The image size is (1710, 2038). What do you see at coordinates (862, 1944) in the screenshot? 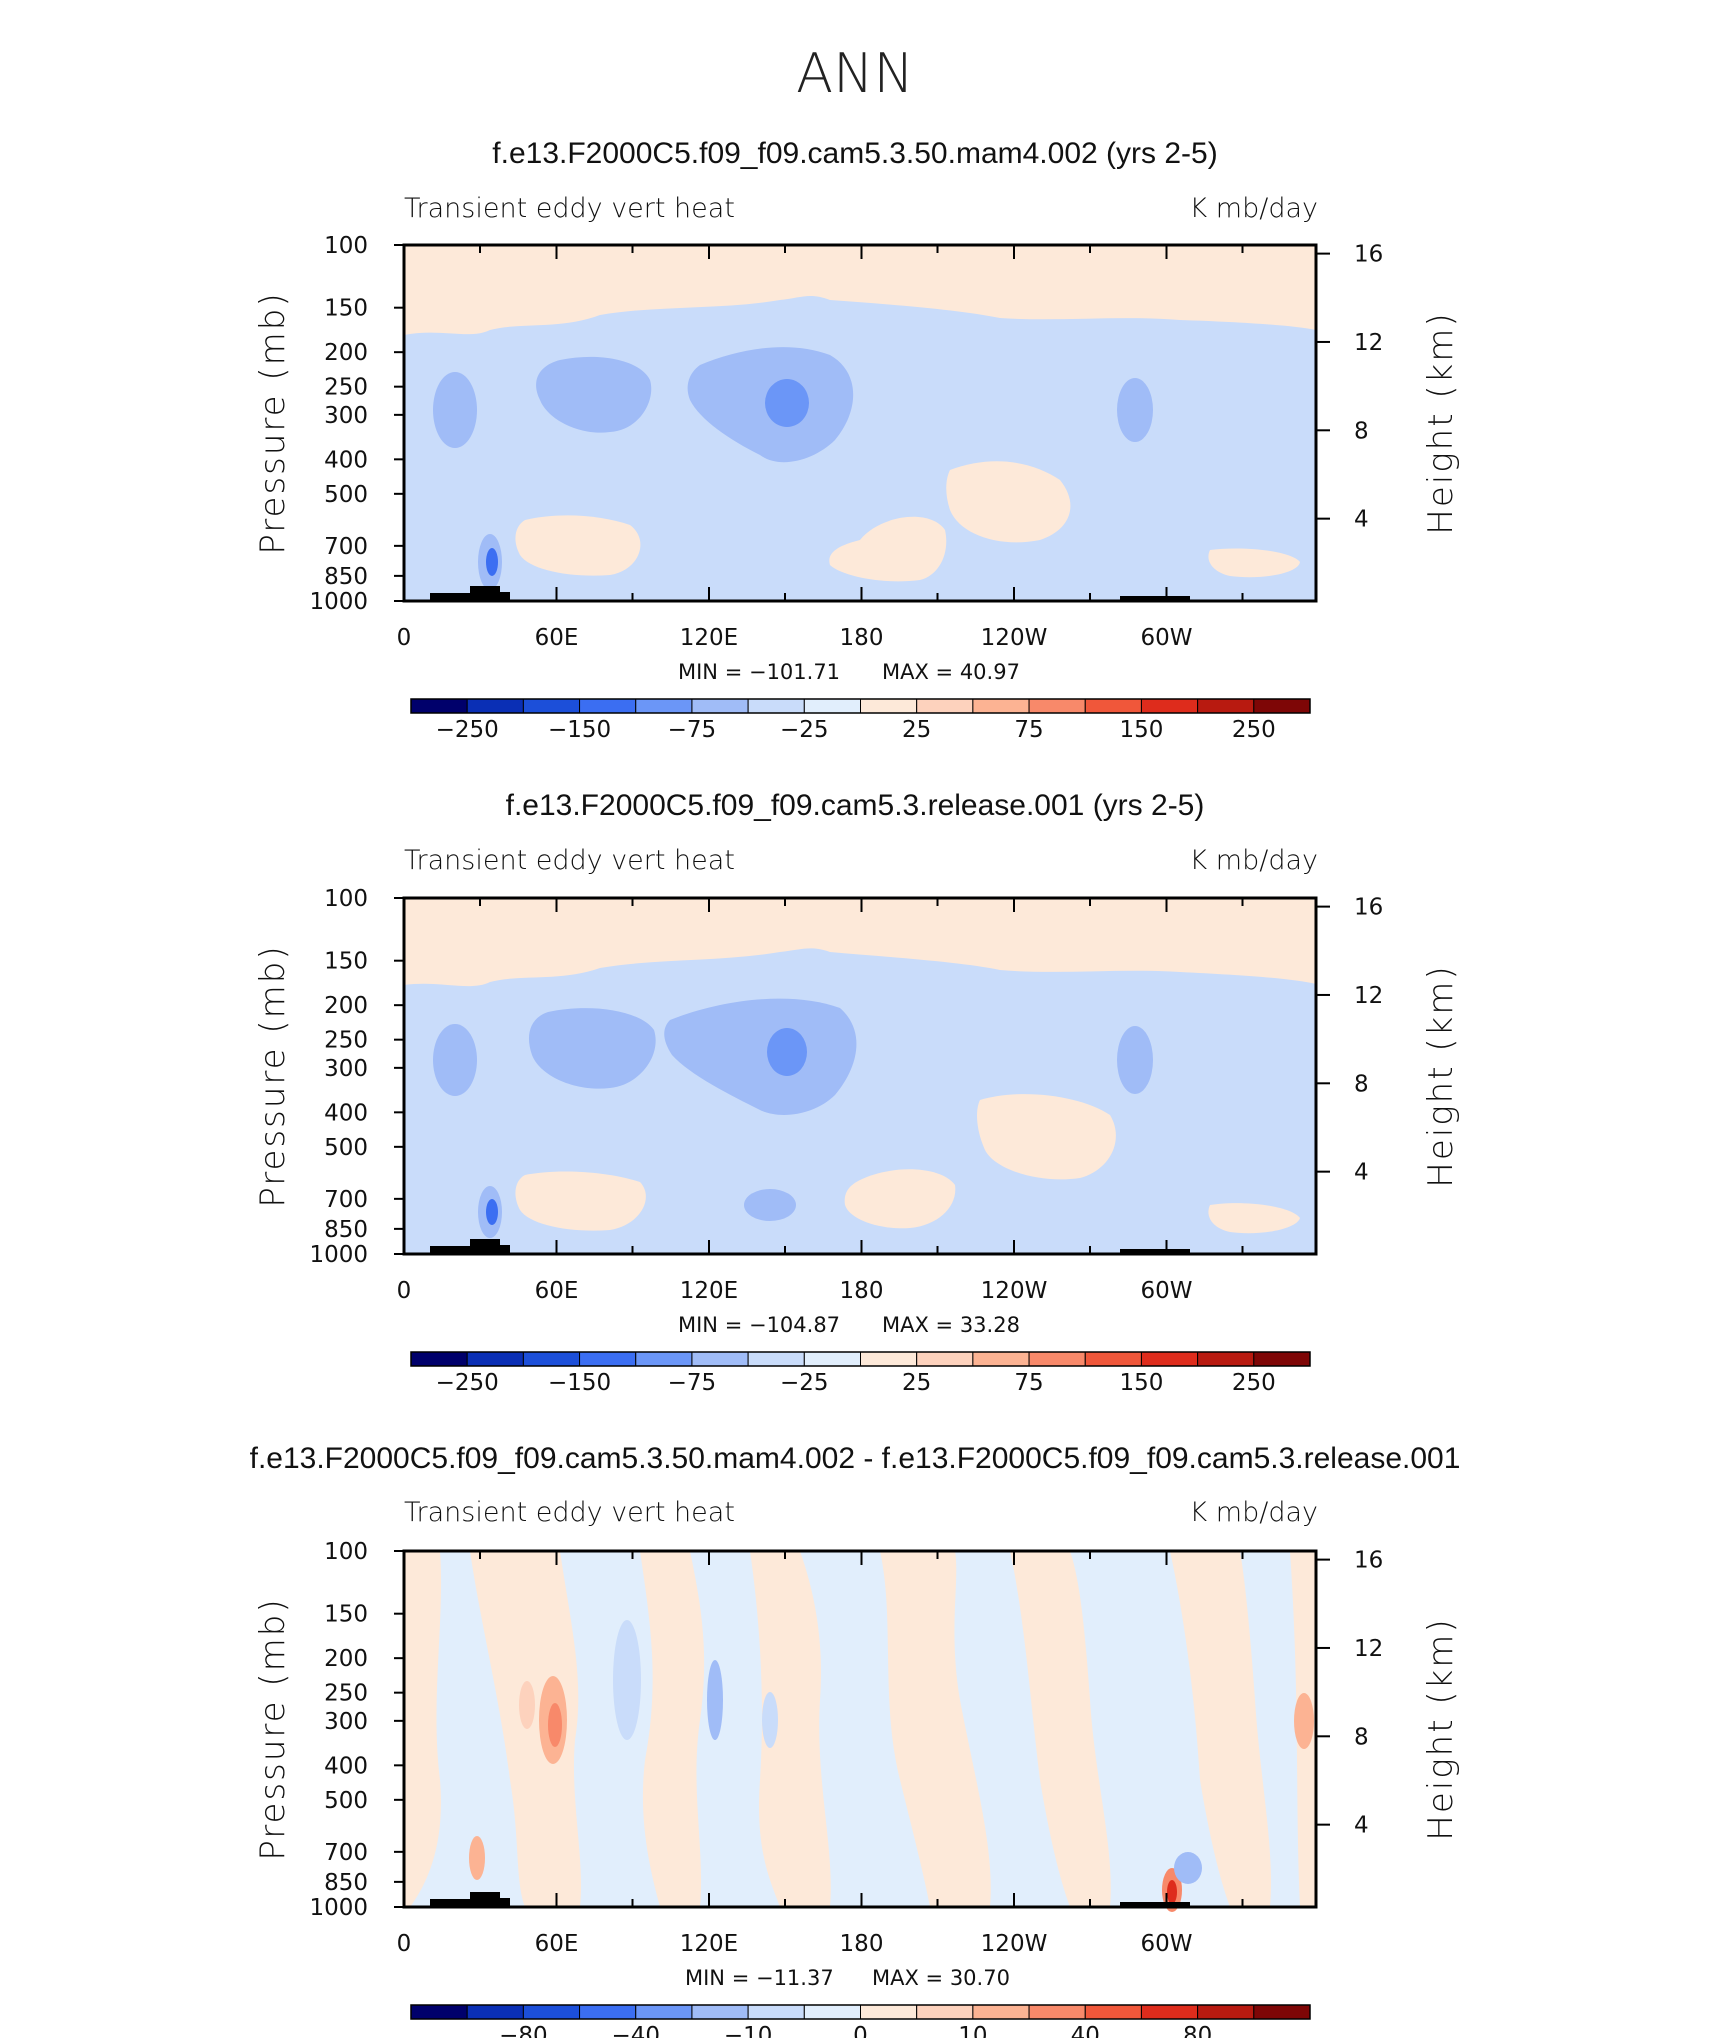
I see `x-tick-label: 180` at bounding box center [862, 1944].